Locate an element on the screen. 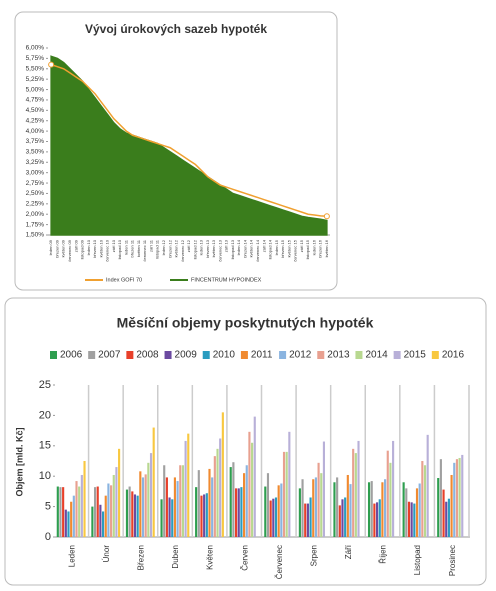 Image resolution: width=496 pixels, height=591 pixels. y-tick-label: 5 is located at coordinates (48, 507).